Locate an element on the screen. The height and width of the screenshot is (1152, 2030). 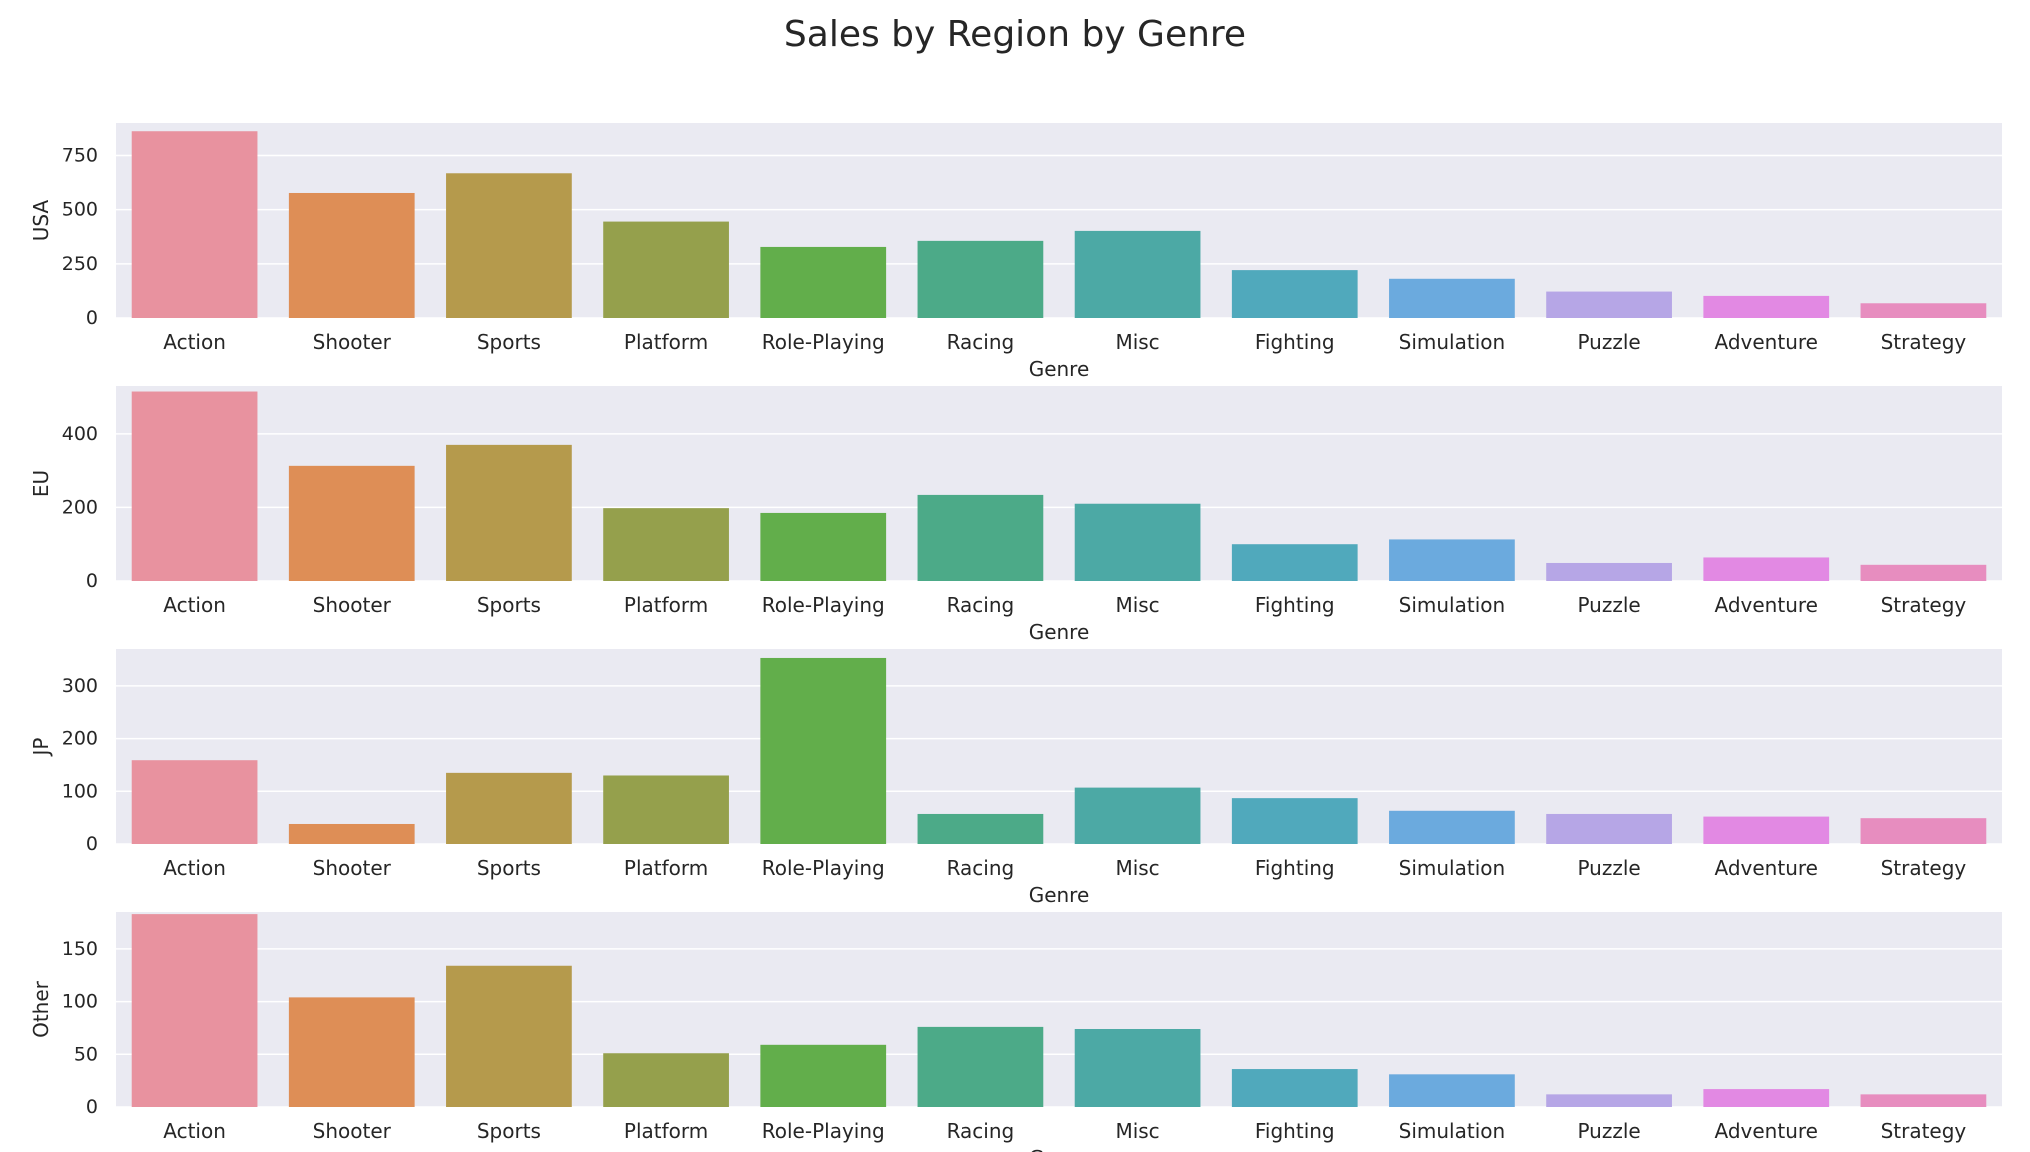
chart-title: Sales by Region by Genre is located at coordinates (1015, 34).